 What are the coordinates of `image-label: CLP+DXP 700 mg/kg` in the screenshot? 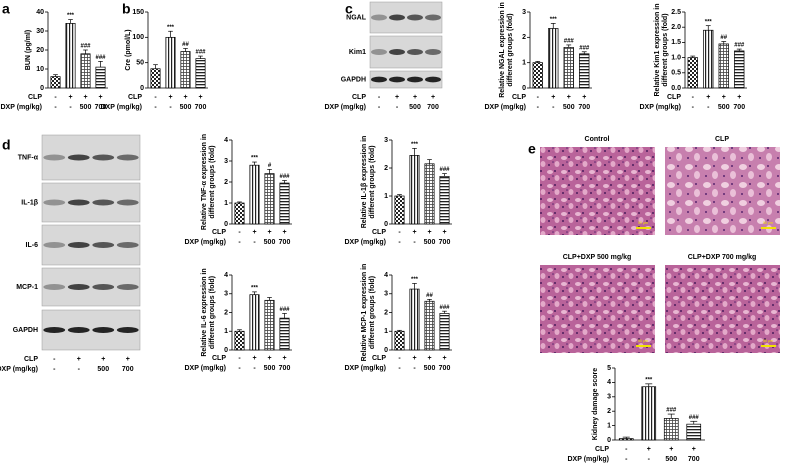 It's located at (722, 257).